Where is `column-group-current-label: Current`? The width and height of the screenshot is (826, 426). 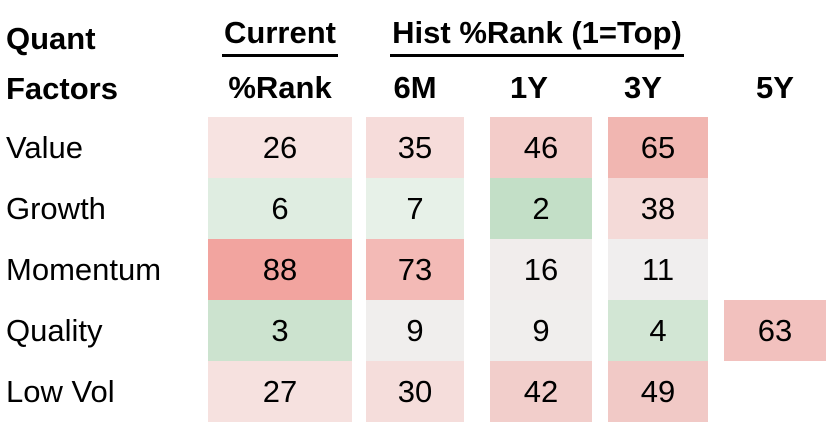 column-group-current-label: Current is located at coordinates (280, 35).